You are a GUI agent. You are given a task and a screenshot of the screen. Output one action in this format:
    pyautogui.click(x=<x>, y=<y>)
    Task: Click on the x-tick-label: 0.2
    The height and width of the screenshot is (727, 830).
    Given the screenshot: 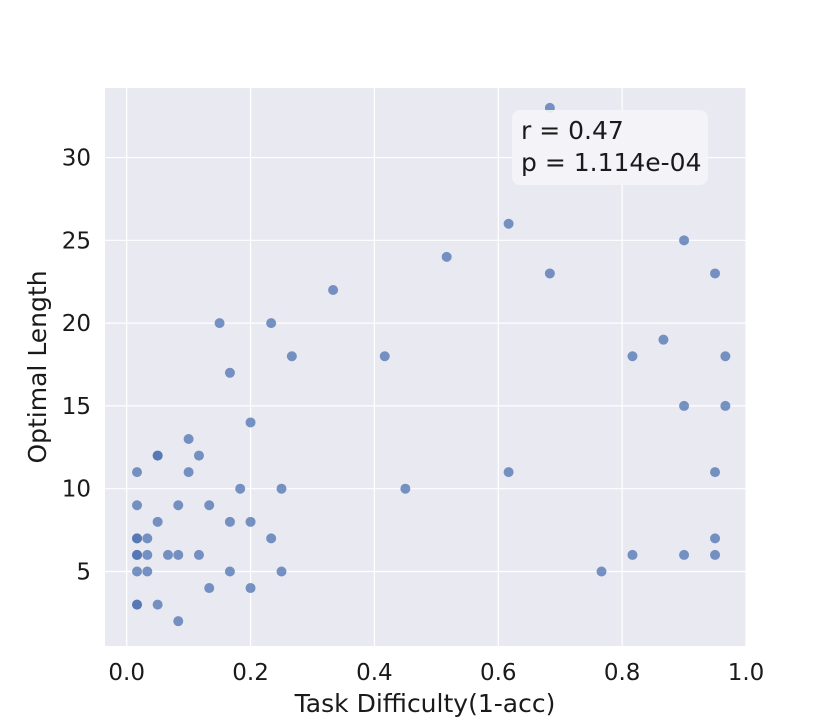 What is the action you would take?
    pyautogui.click(x=250, y=673)
    